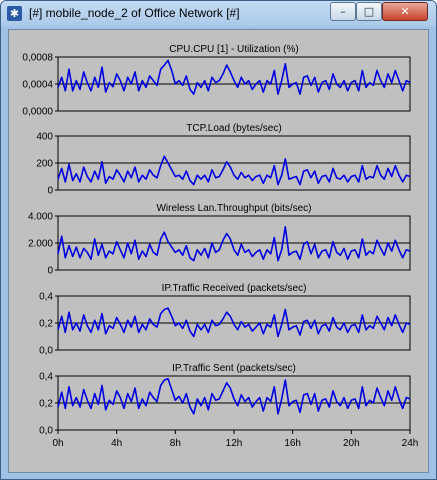 This screenshot has height=480, width=437. I want to click on x-tick-label: 12h, so click(234, 443).